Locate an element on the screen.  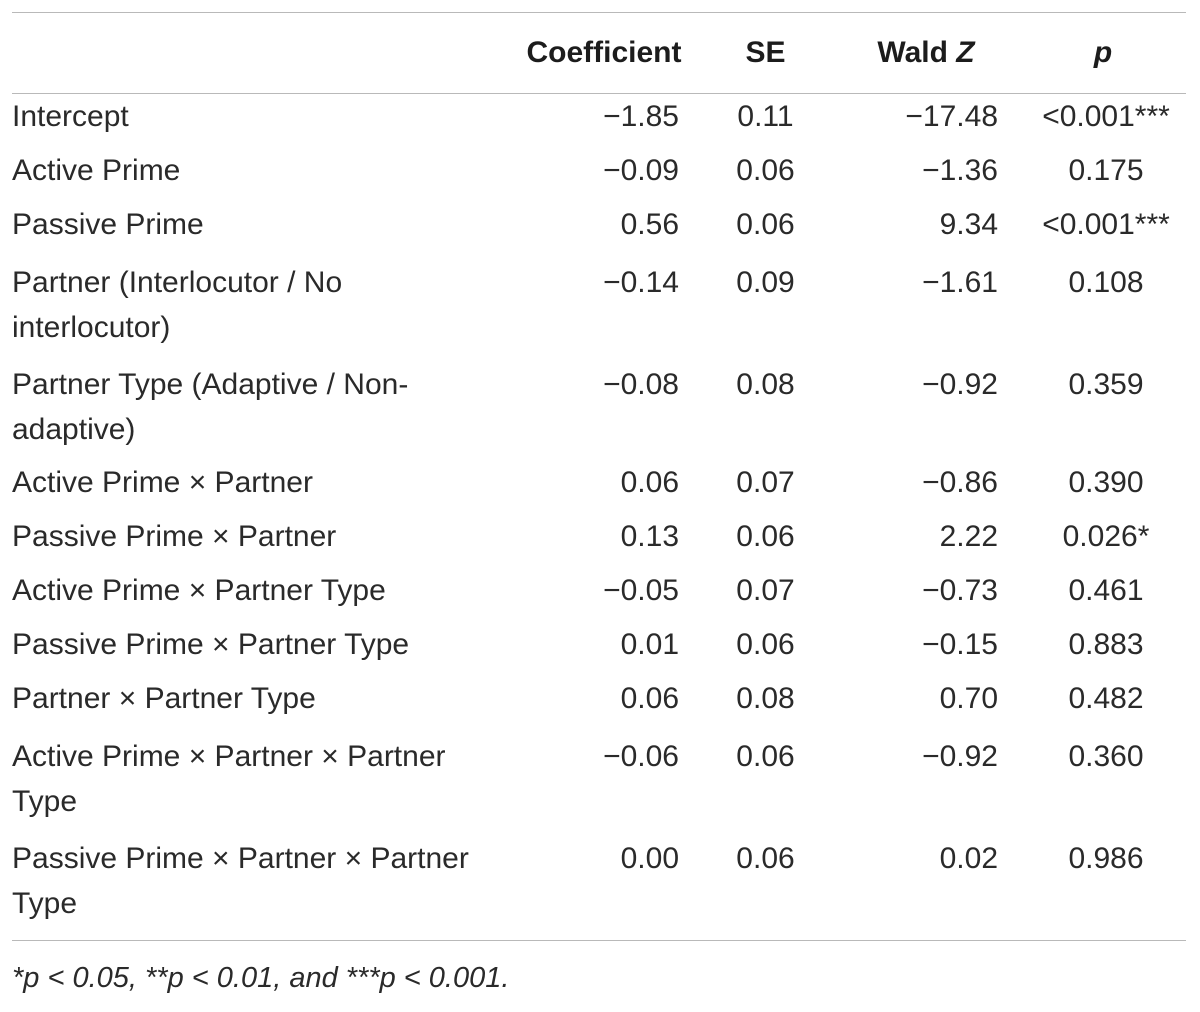
row-label: Partner (Interlocutor / No interlocutor) is located at coordinates (177, 305).